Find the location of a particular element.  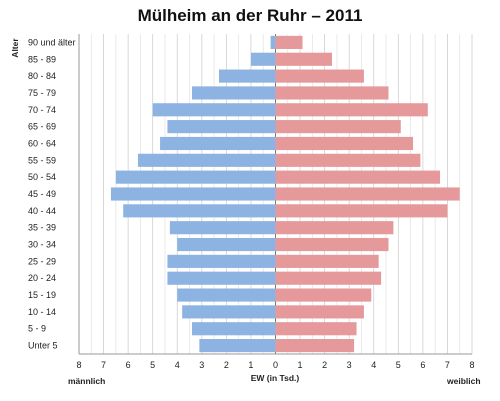

category-label: 85 - 89 is located at coordinates (42, 59).